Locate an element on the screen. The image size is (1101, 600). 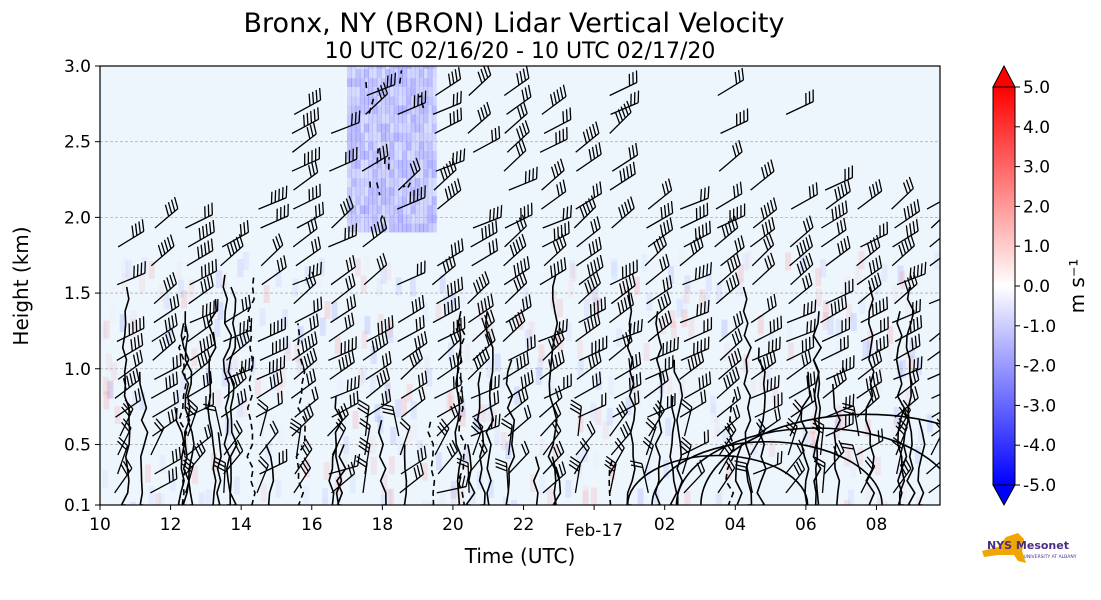
y-tick-label: 3.0 is located at coordinates (77, 67).